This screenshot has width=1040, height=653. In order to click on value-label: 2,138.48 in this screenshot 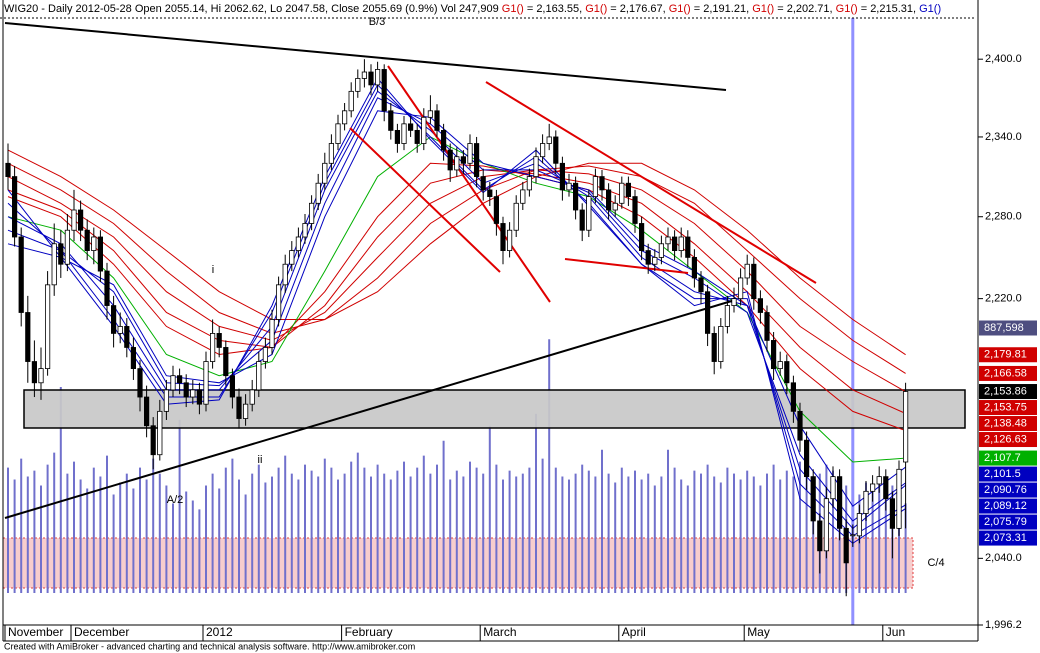, I will do `click(1005, 423)`.